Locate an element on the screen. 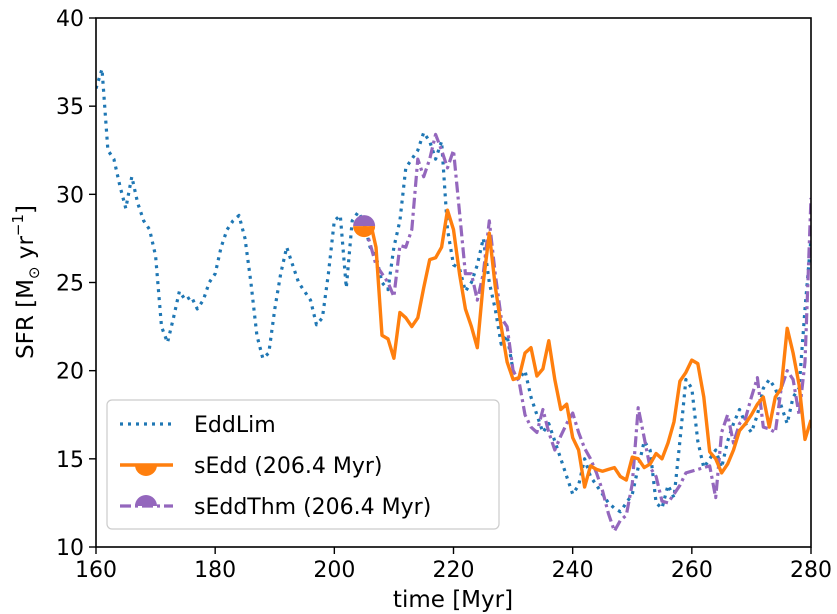 Image resolution: width=837 pixels, height=614 pixels. legend-entry: sEdd (206.4 Myr) is located at coordinates (251, 466).